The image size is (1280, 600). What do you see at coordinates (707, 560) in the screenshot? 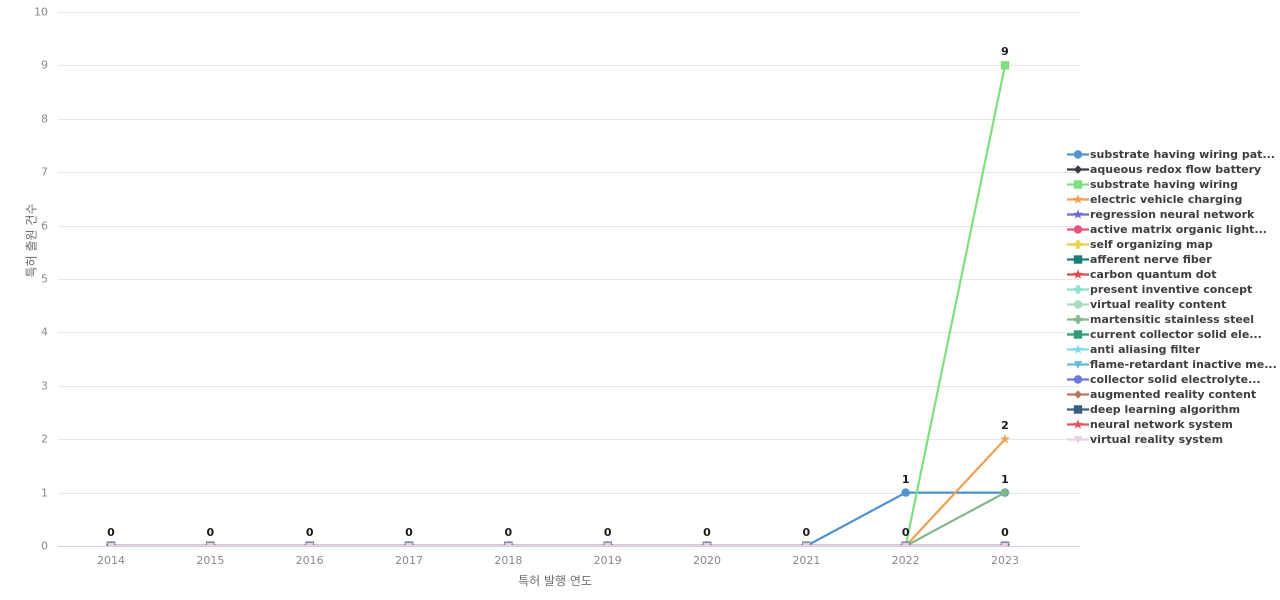
I see `x-tick-label-2020: 2020` at bounding box center [707, 560].